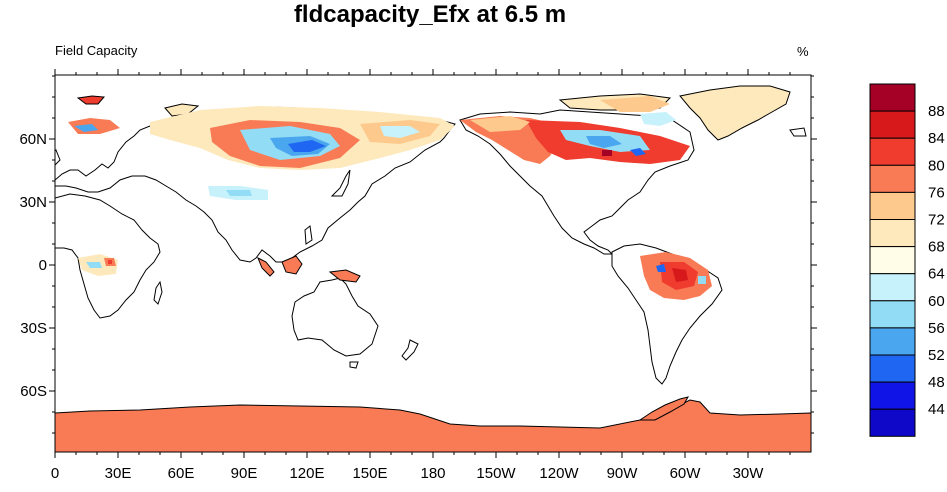 The height and width of the screenshot is (492, 947). I want to click on africa-landmass, so click(108, 256).